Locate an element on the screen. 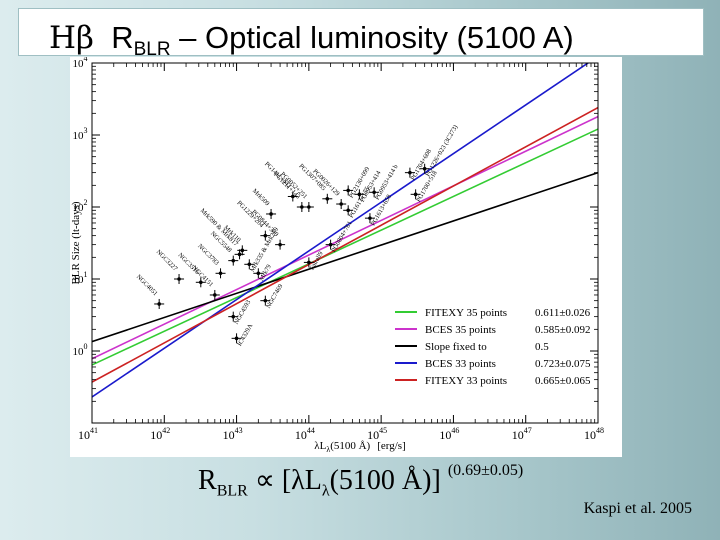  title-bar: Hβ RBLR – Optical luminosity (5100 A) is located at coordinates (361, 34).